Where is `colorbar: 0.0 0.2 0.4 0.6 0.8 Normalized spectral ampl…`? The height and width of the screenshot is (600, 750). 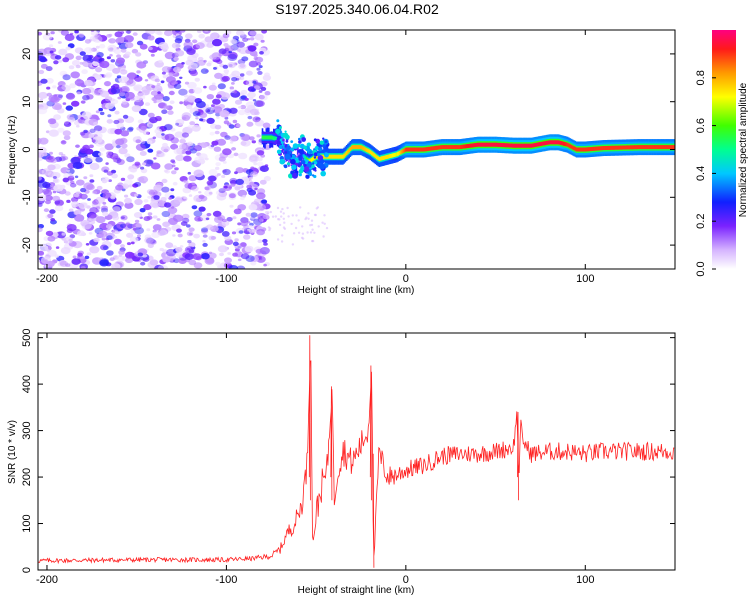
colorbar: 0.0 0.2 0.4 0.6 0.8 Normalized spectral ampl… is located at coordinates (722, 153).